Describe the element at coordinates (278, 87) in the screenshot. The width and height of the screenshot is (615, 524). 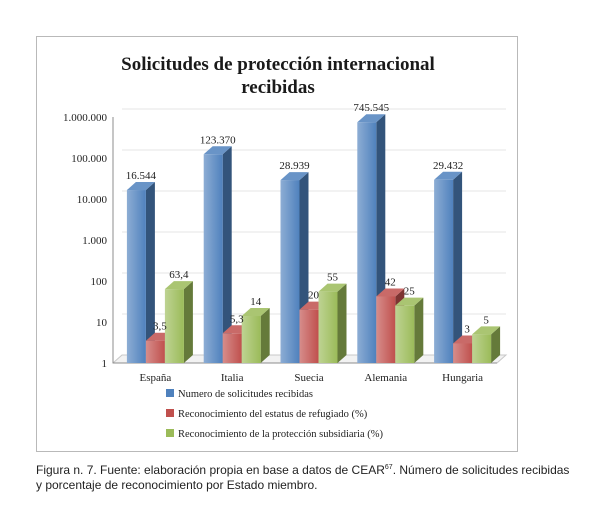
I see `chart-title-line-2: recibidas` at that location.